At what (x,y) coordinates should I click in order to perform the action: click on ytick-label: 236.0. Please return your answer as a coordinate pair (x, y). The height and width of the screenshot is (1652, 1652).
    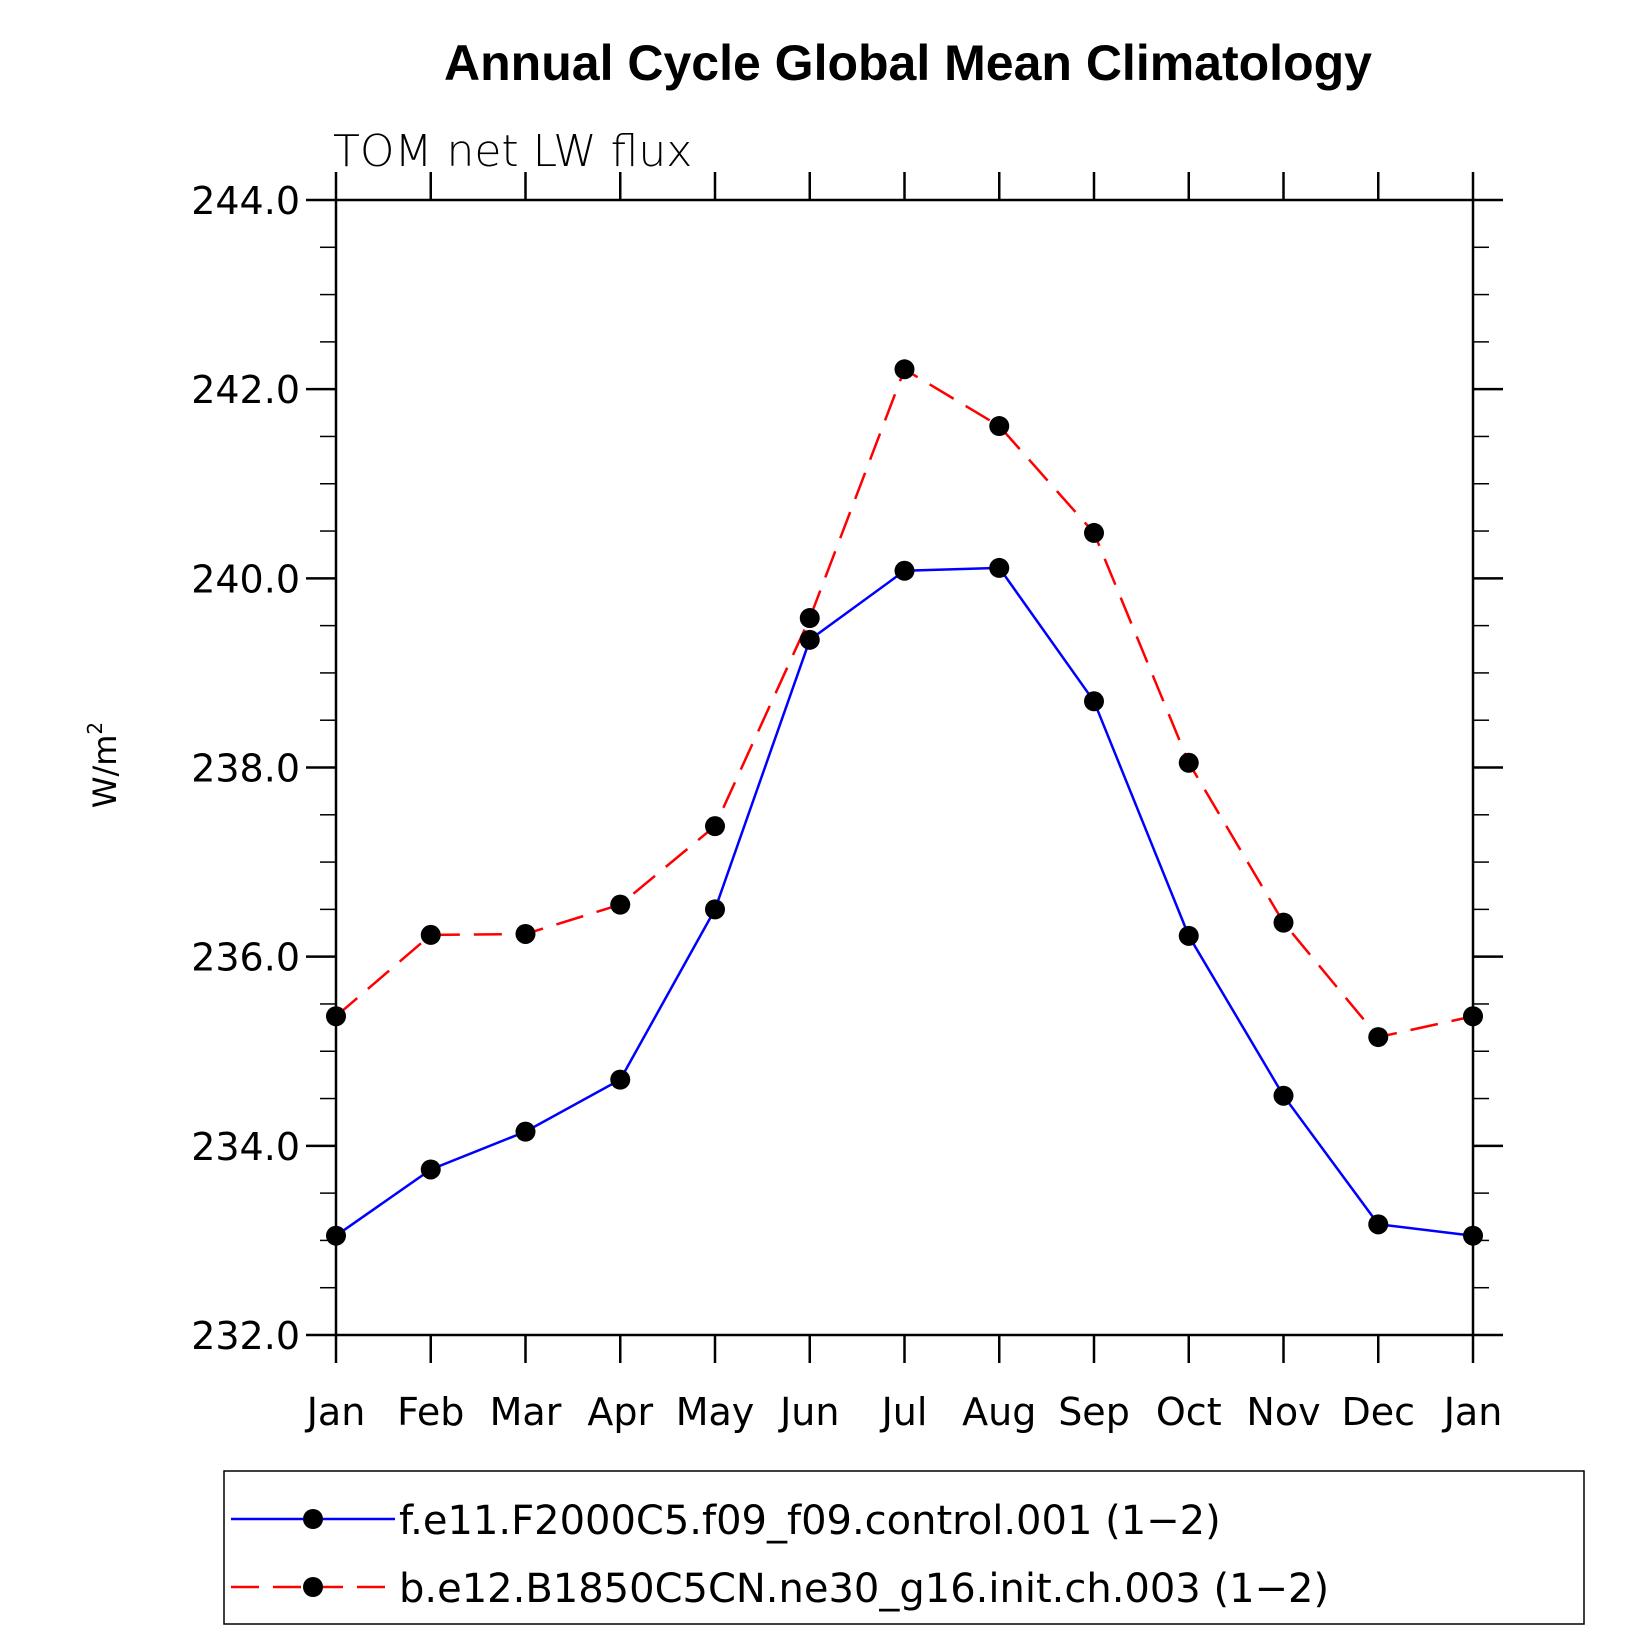
    Looking at the image, I should click on (245, 958).